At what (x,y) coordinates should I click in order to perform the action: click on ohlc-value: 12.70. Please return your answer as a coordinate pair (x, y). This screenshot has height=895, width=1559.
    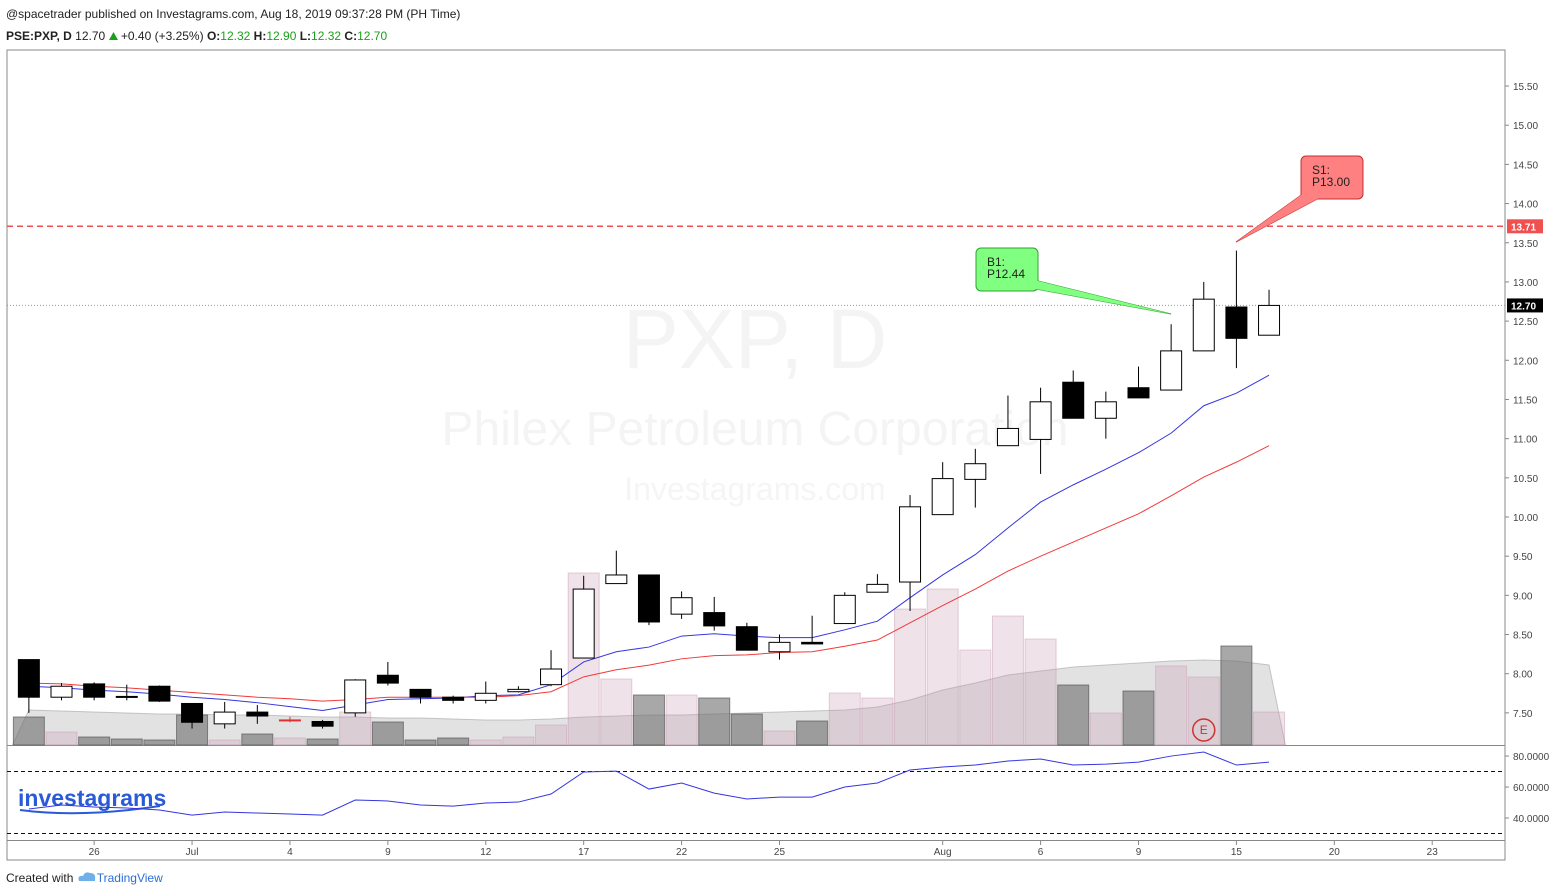
    Looking at the image, I should click on (372, 36).